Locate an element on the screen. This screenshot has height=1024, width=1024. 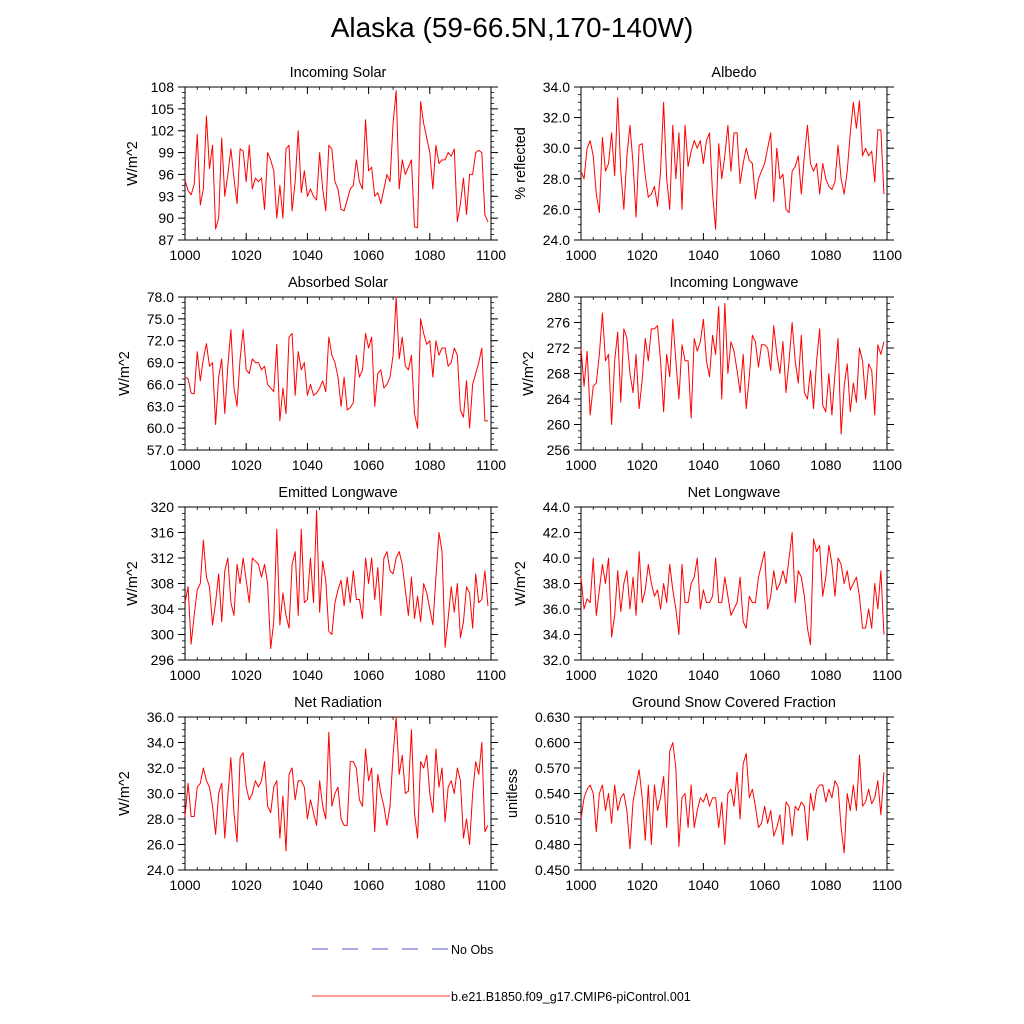
y-tick-label: 272 is located at coordinates (559, 348).